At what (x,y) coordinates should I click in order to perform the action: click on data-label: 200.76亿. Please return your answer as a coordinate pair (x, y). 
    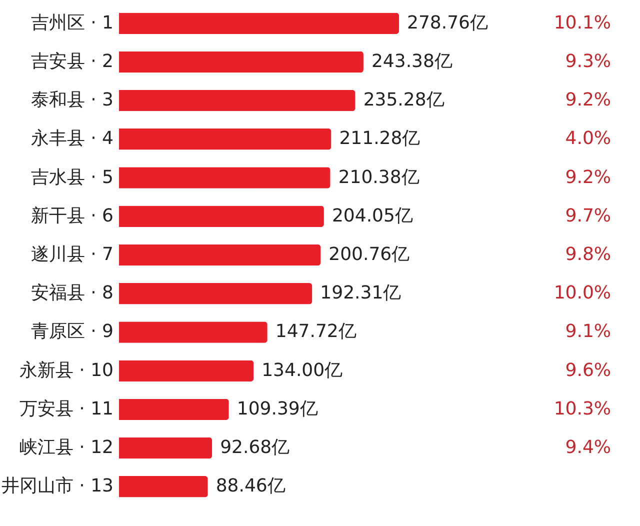
    Looking at the image, I should click on (369, 254).